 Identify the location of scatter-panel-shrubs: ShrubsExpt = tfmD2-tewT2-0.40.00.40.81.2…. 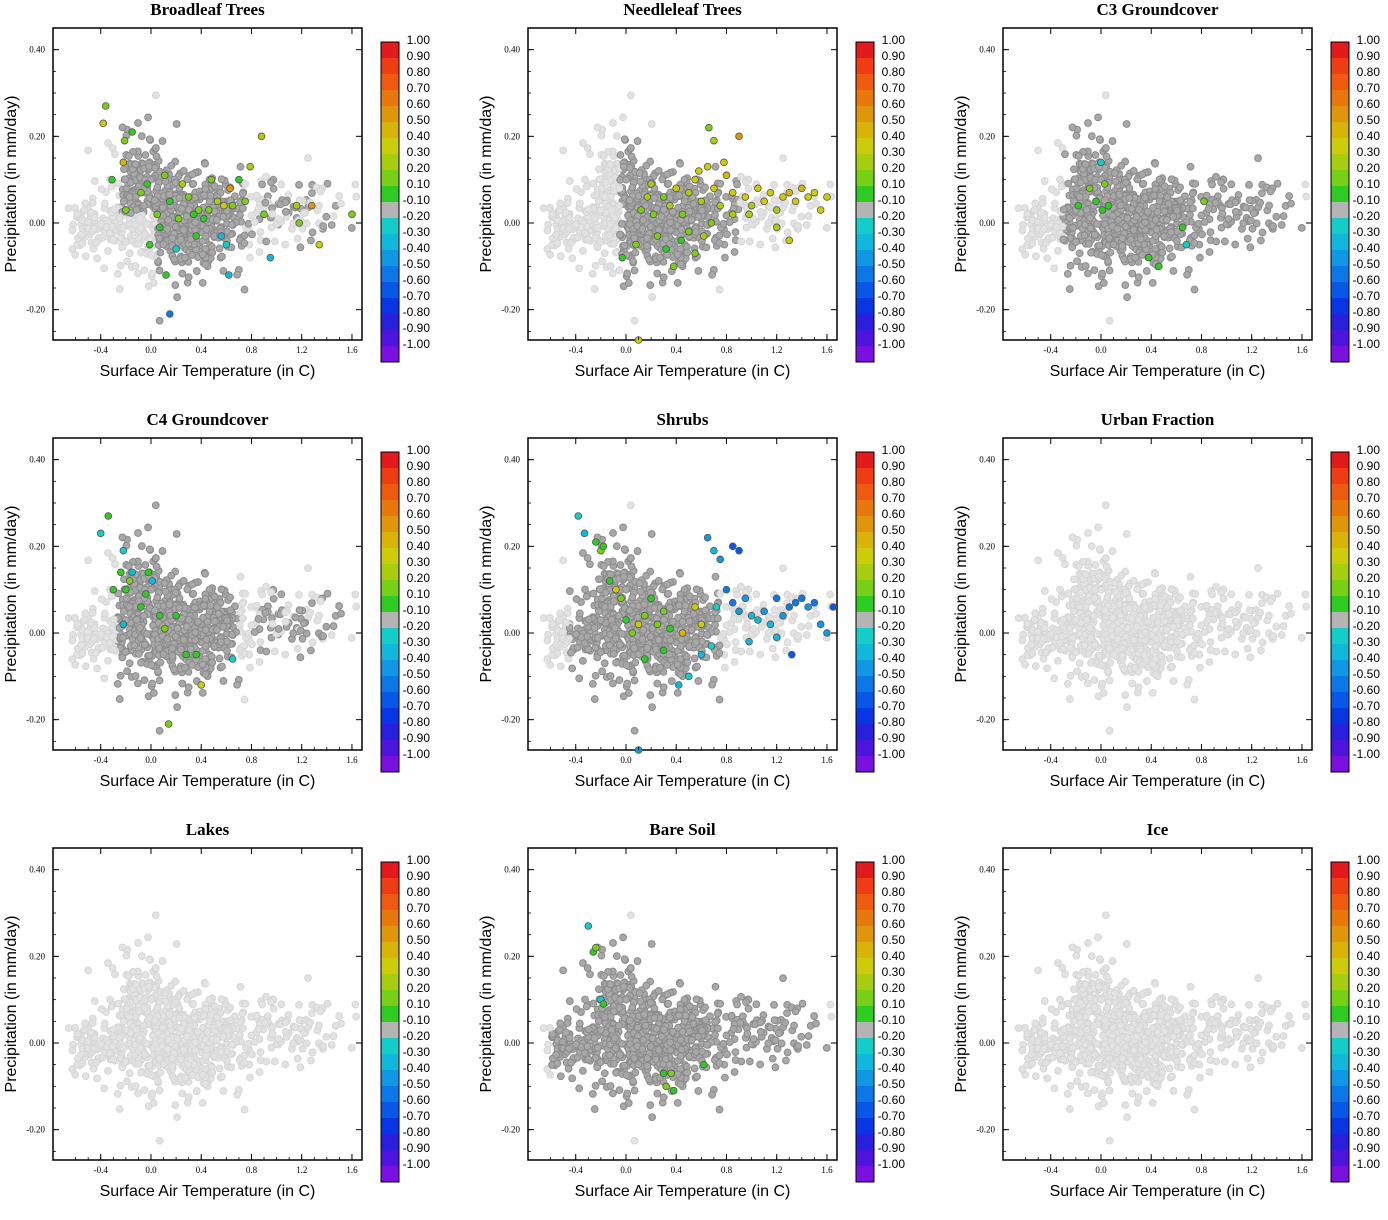
(705, 610).